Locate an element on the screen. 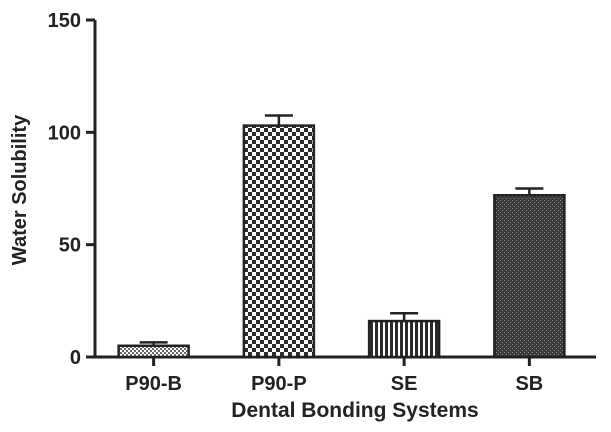 Image resolution: width=611 pixels, height=432 pixels. y-tick-label: 0 is located at coordinates (75, 358).